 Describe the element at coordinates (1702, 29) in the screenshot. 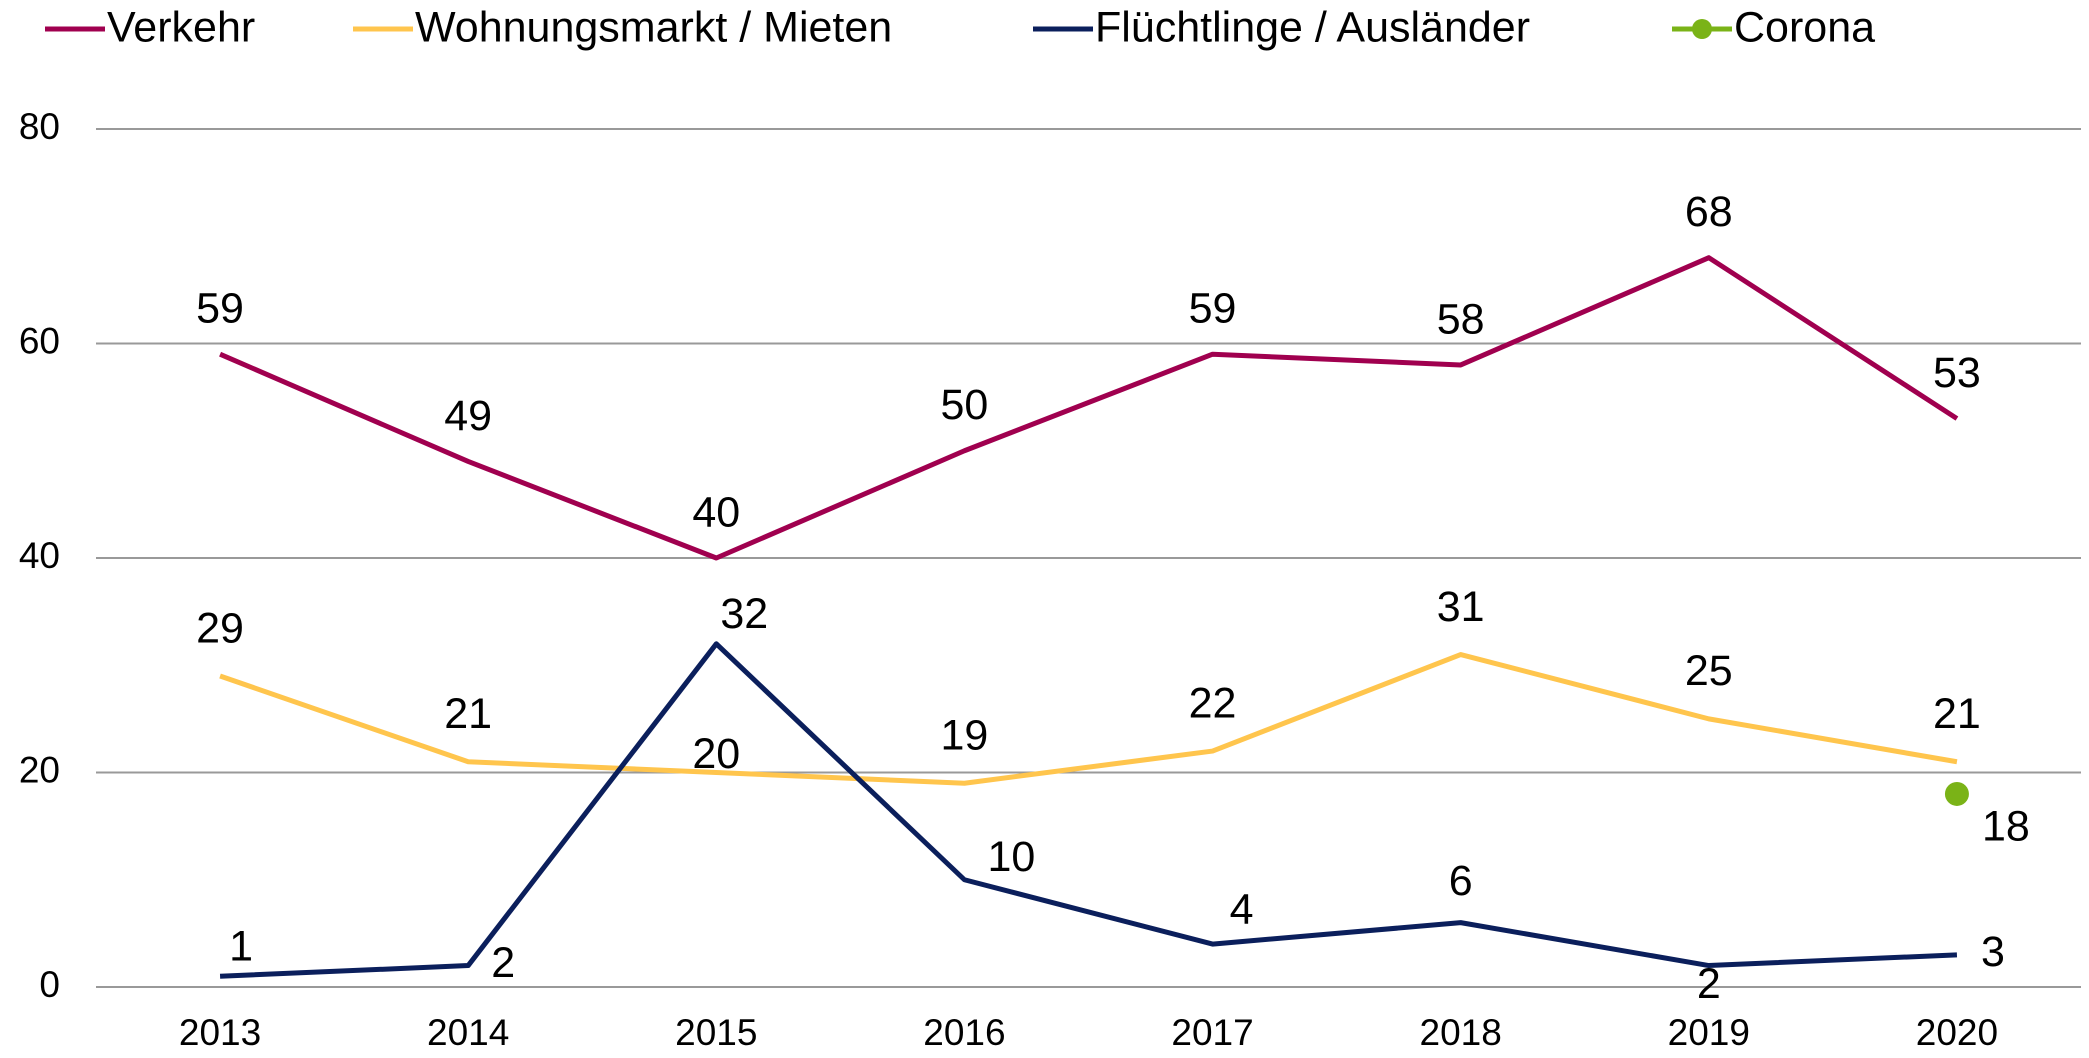

I see `legend-marker` at that location.